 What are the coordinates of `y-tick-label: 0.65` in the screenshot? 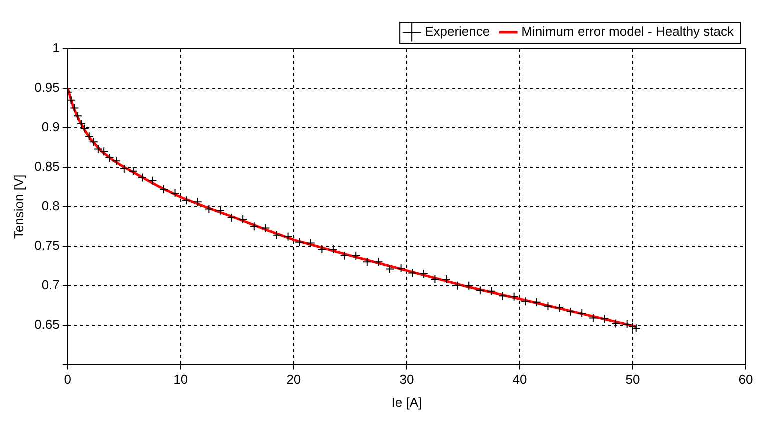 It's located at (47, 324).